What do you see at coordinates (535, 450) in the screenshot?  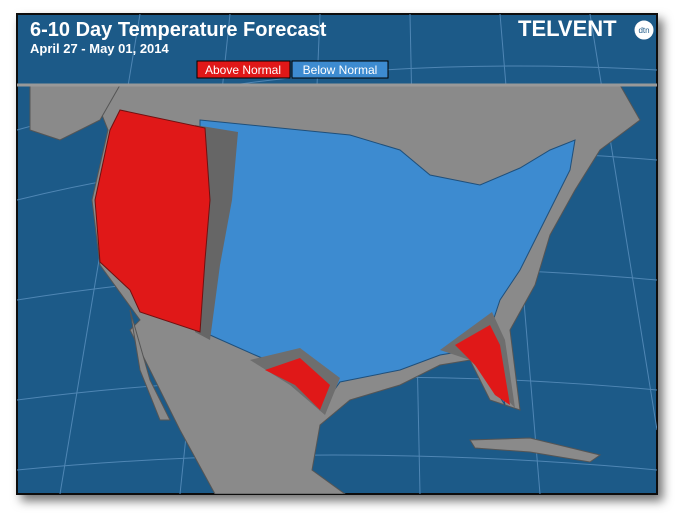 I see `cuba` at bounding box center [535, 450].